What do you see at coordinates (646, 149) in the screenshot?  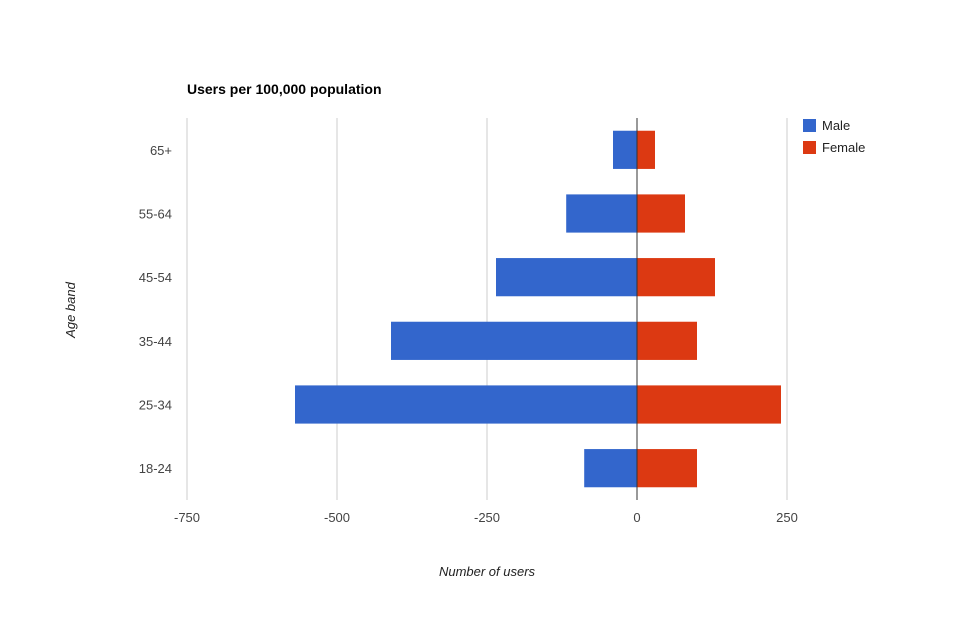 I see `bar-female-65plus` at bounding box center [646, 149].